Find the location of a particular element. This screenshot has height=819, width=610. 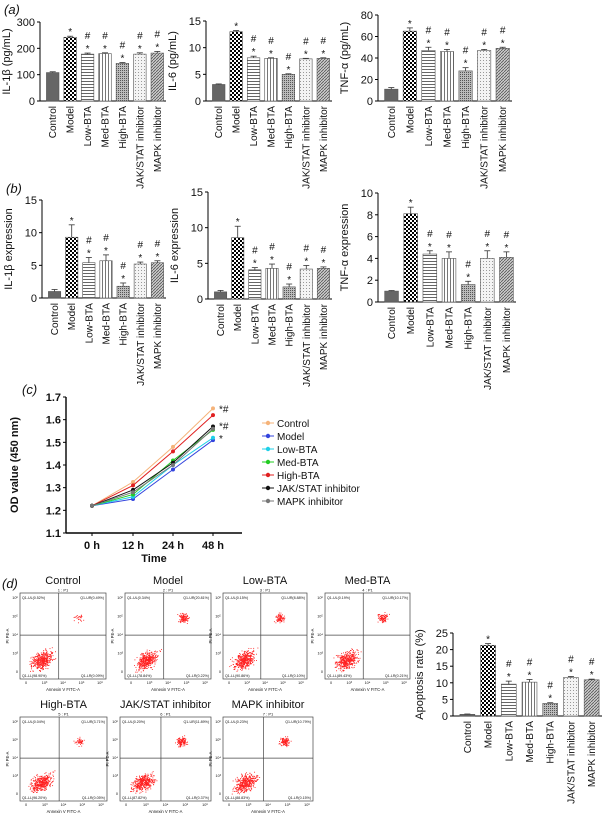

y-tick-label: 15 is located at coordinates (195, 22).